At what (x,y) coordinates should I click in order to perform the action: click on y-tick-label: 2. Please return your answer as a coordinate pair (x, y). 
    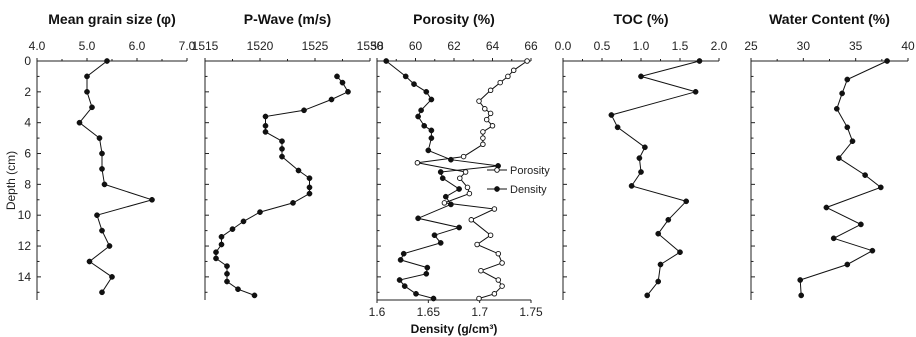
    Looking at the image, I should click on (27, 92).